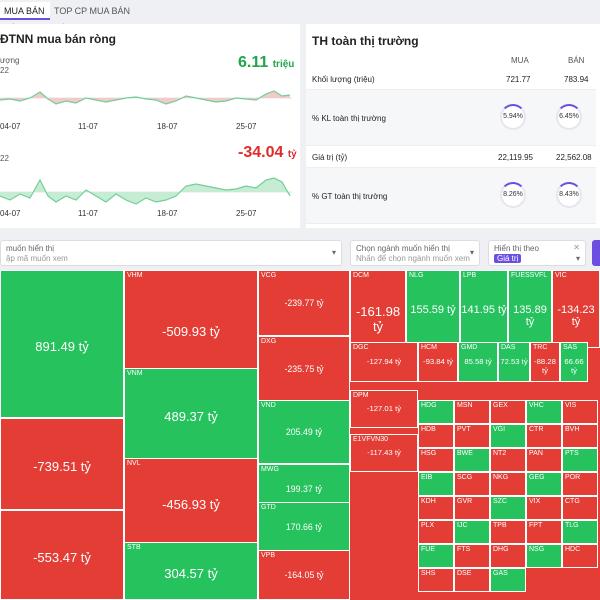  What do you see at coordinates (484, 309) in the screenshot?
I see `treemap-tile: LPB 141.95 tỷ` at bounding box center [484, 309].